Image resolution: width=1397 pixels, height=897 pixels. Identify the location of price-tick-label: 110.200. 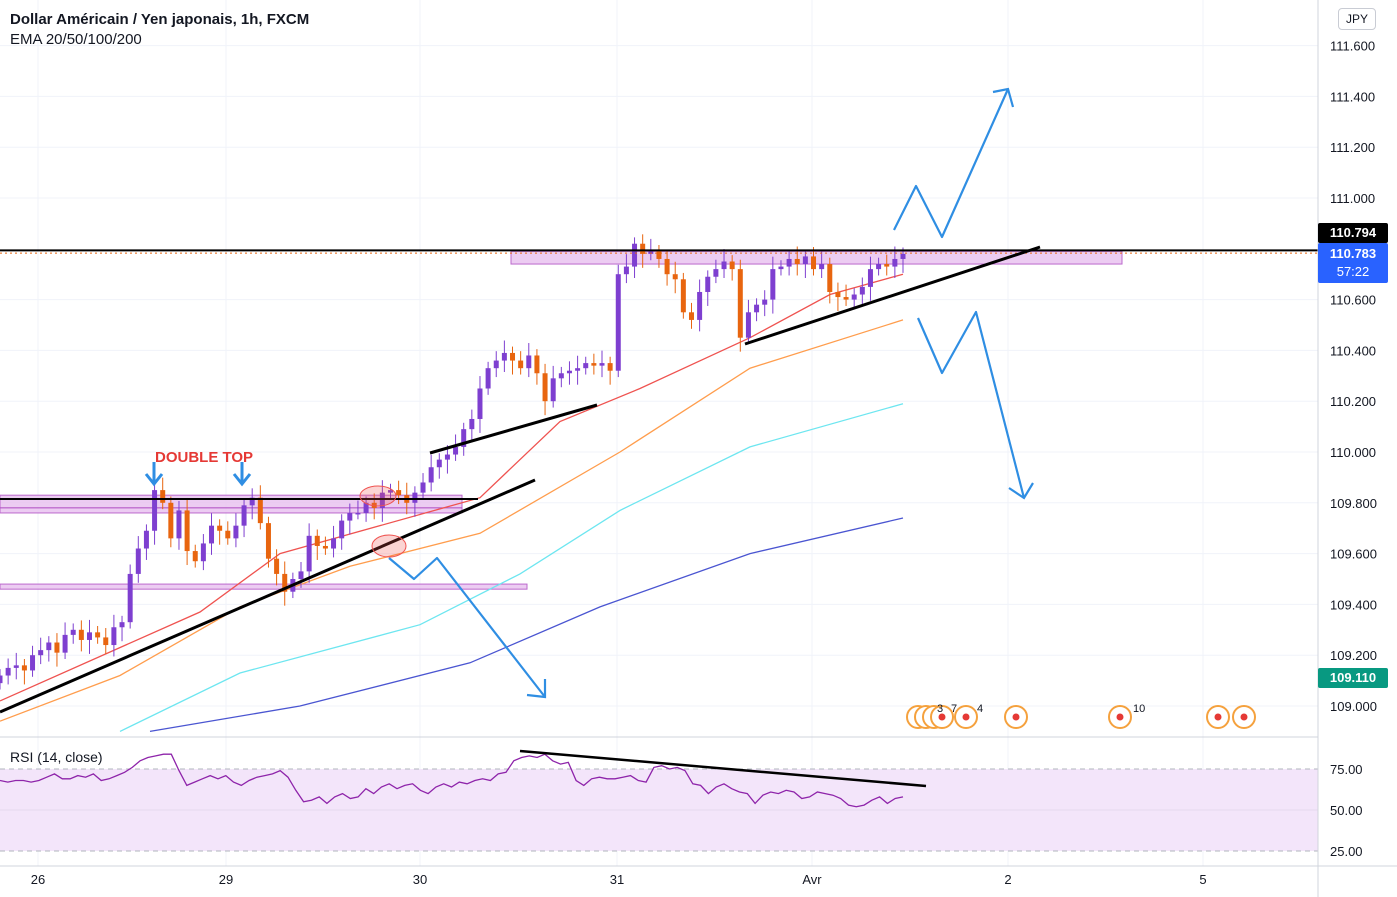
(1353, 401).